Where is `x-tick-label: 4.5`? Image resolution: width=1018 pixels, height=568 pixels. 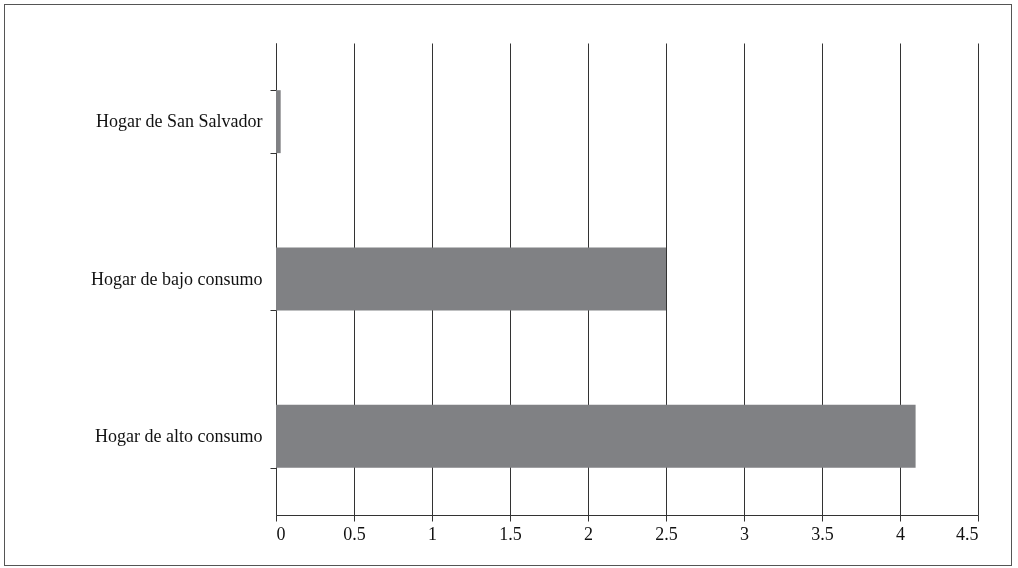 x-tick-label: 4.5 is located at coordinates (967, 533).